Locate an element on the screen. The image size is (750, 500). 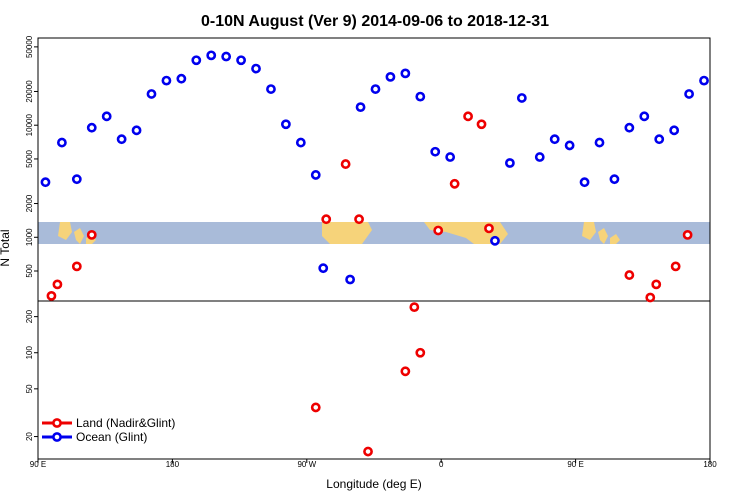
y-tick-label-200: 200 is located at coordinates (29, 316).